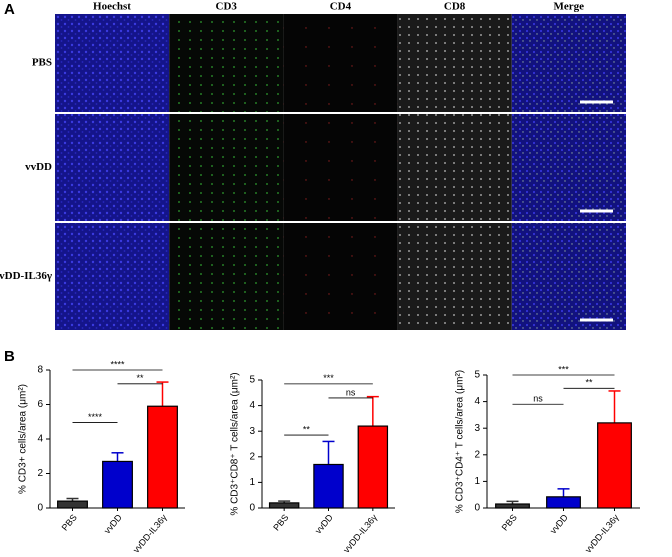 The height and width of the screenshot is (557, 672). Describe the element at coordinates (227, 7) in the screenshot. I see `channel-label: CD3` at that location.